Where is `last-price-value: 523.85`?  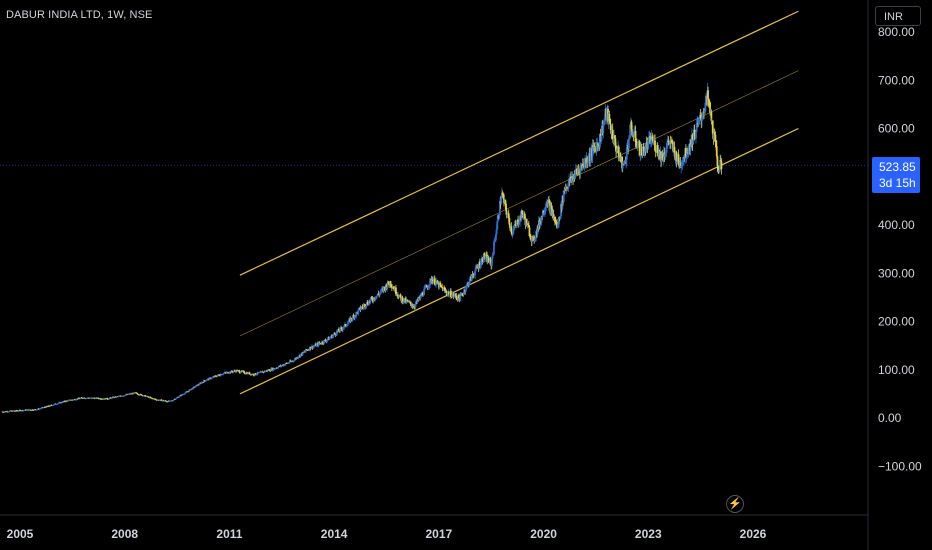
last-price-value: 523.85 is located at coordinates (897, 167).